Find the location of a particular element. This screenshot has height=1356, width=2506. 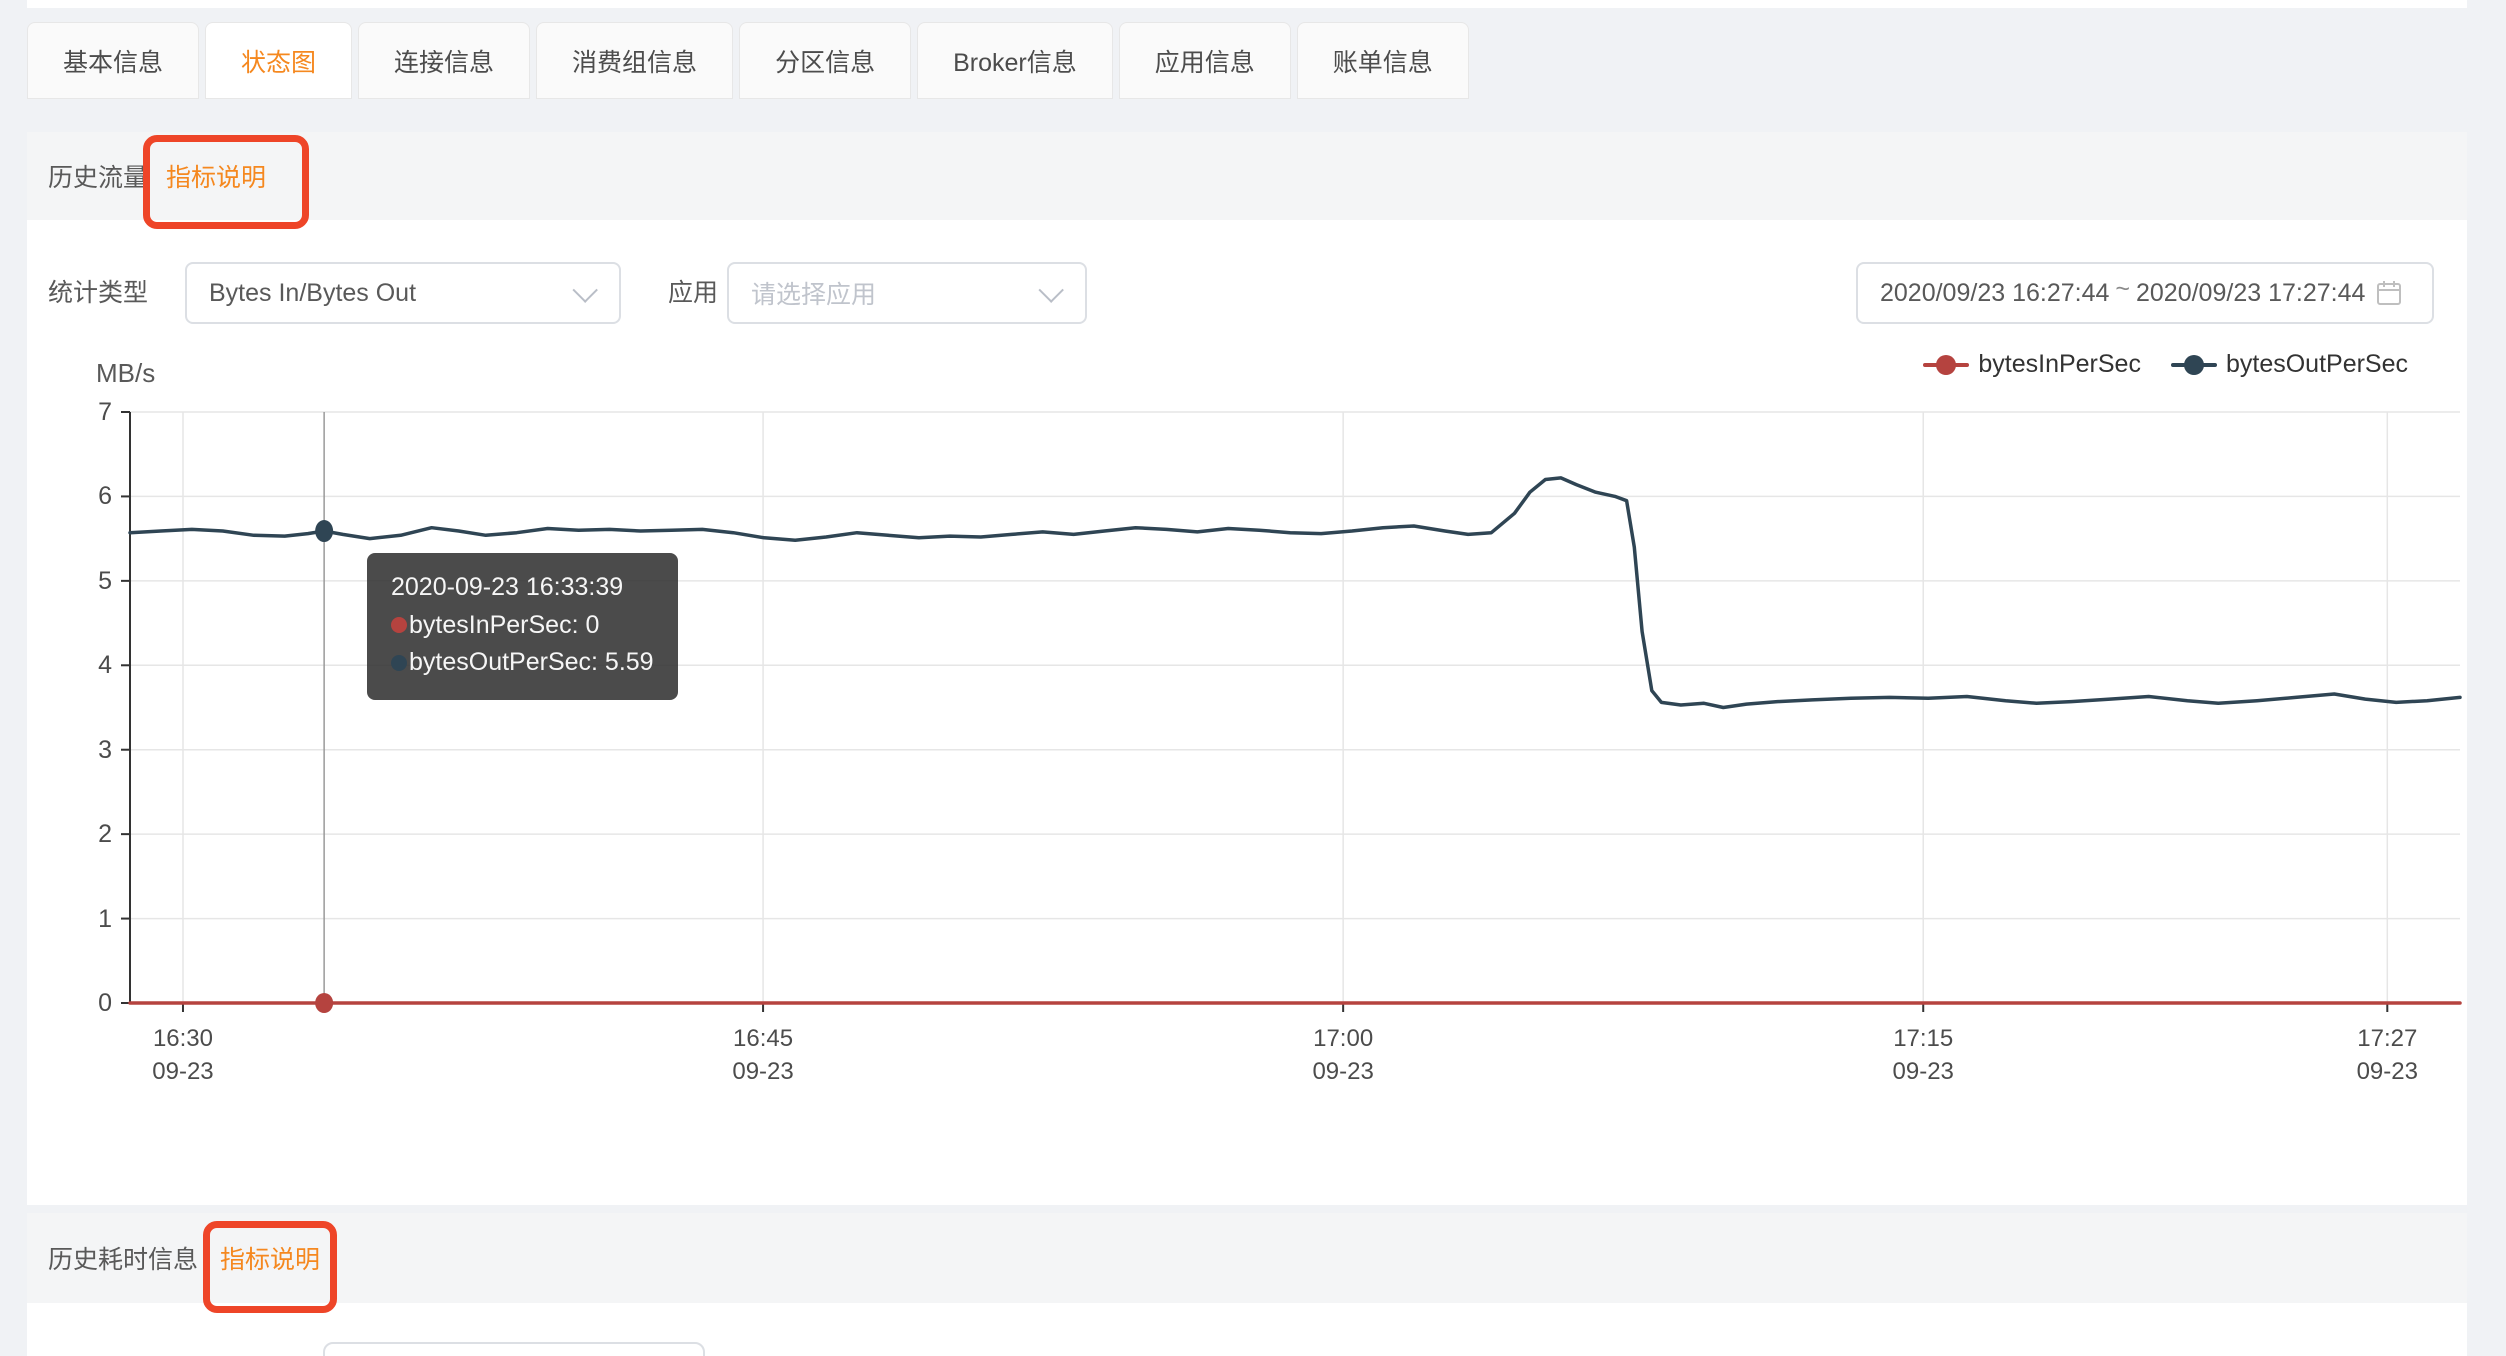

tab-4: 消费组信息 is located at coordinates (635, 60).